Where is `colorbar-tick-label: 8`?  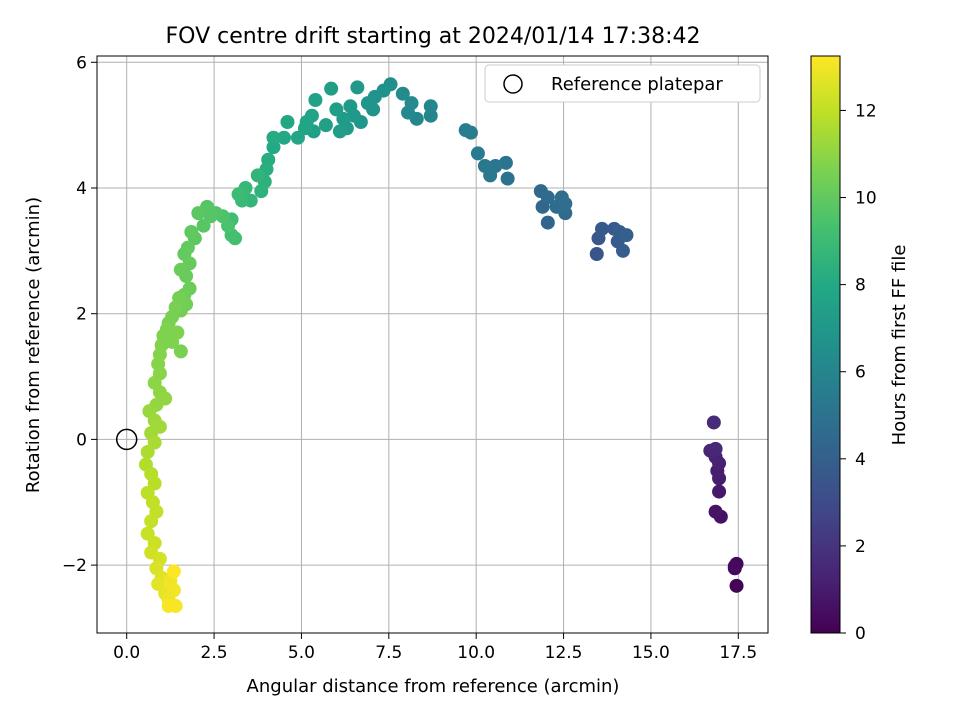
colorbar-tick-label: 8 is located at coordinates (860, 286).